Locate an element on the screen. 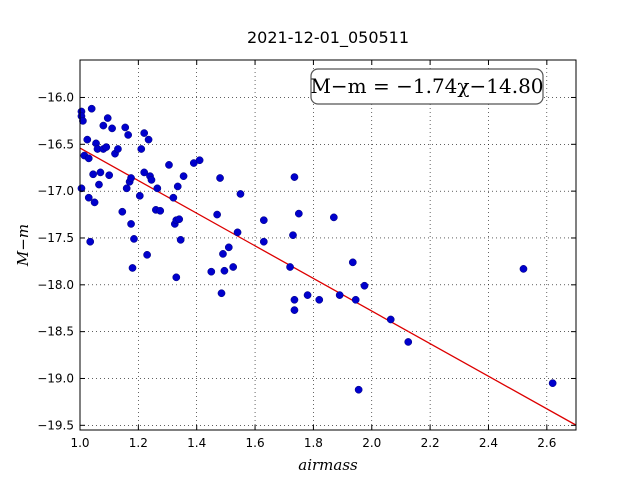 This screenshot has width=640, height=480. x-tick-label: 2.6 is located at coordinates (546, 443).